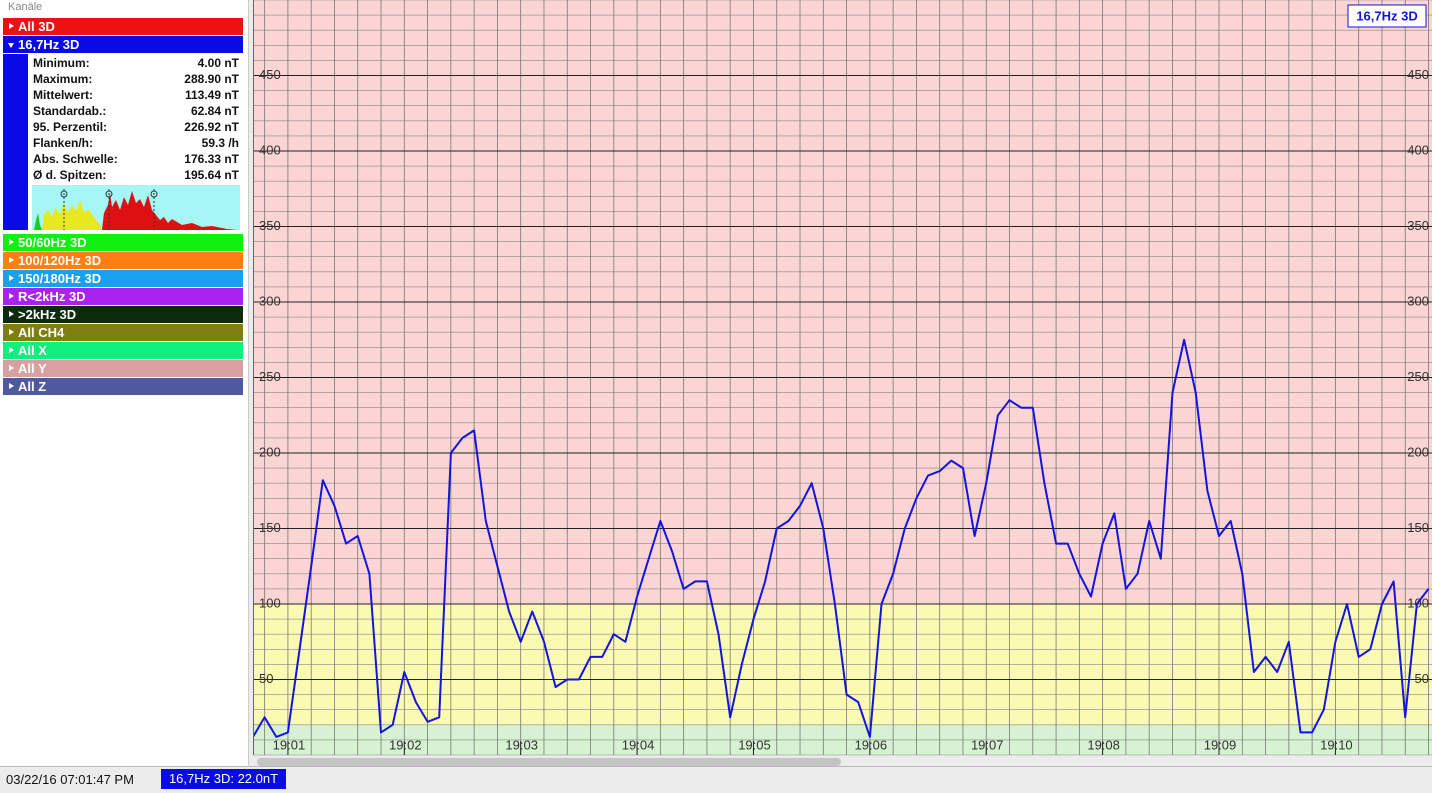  Describe the element at coordinates (70, 127) in the screenshot. I see `stat-label: 95. Perzentil:` at that location.